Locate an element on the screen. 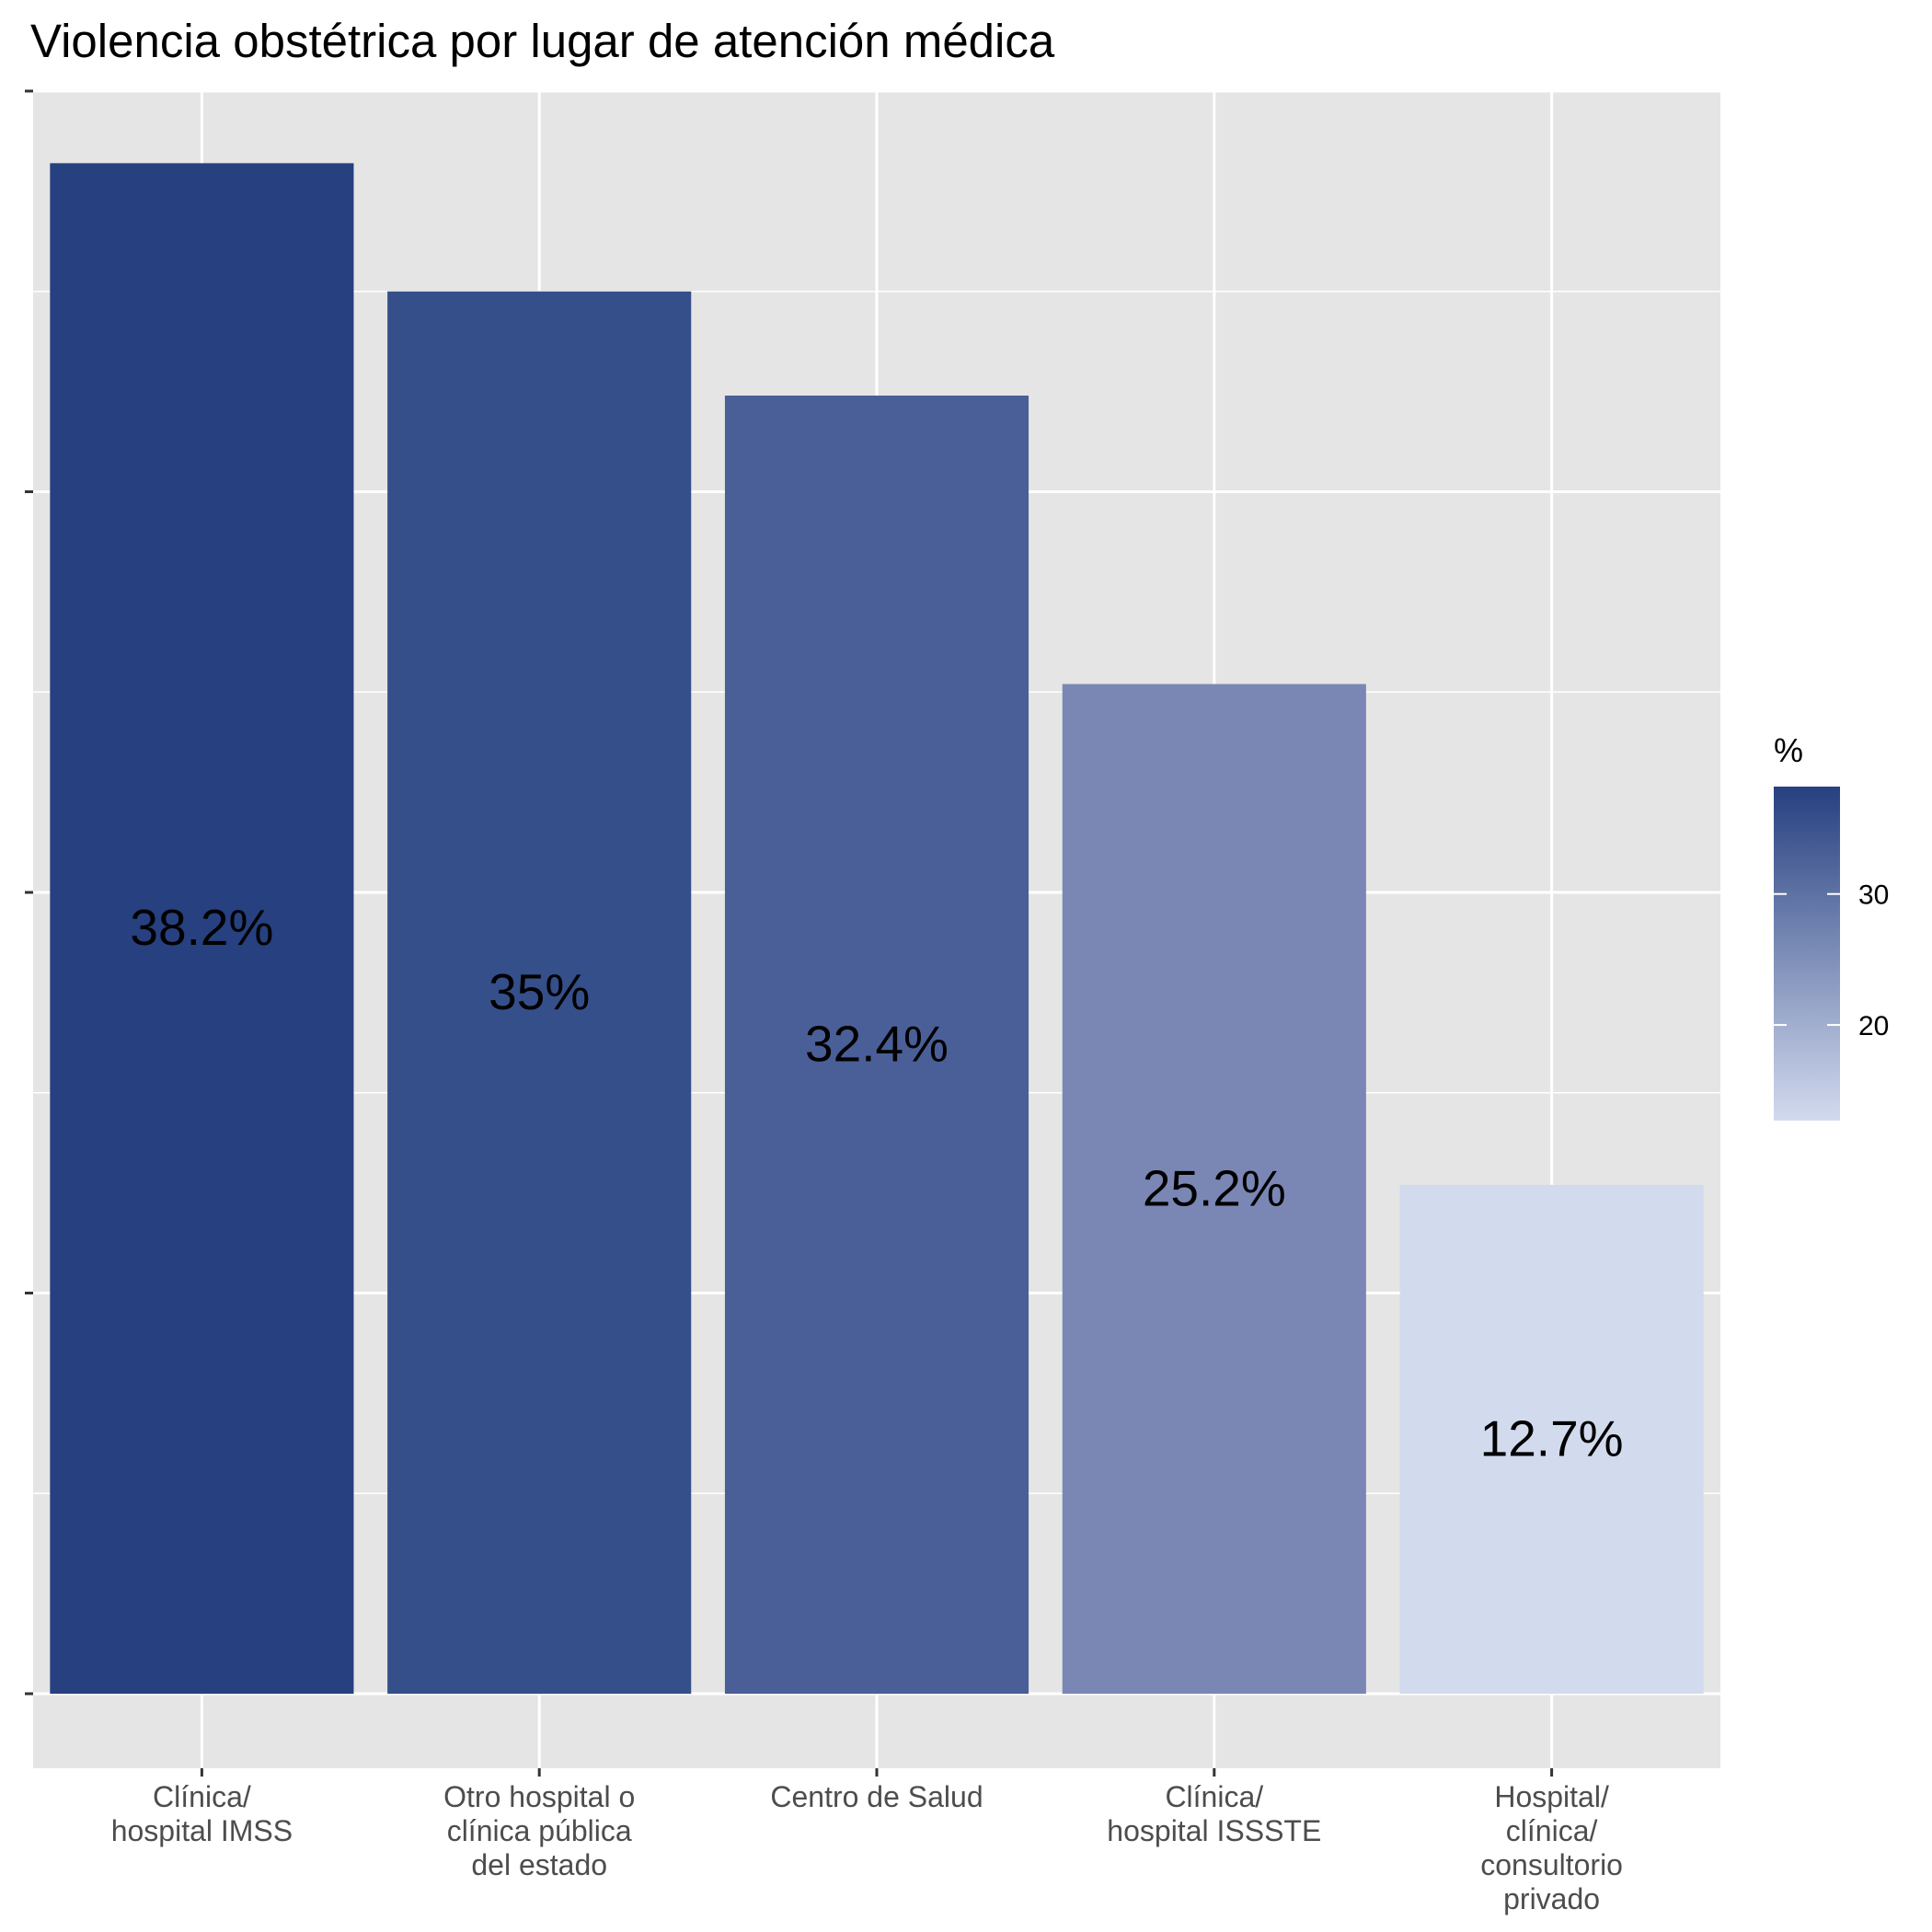 This screenshot has width=1932, height=1932. x-tick-label: Clínica/hospital IMSS is located at coordinates (202, 1813).